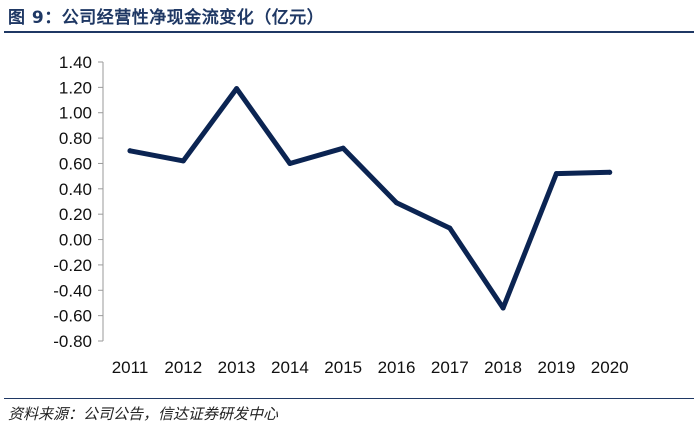 This screenshot has width=699, height=431. I want to click on x-tick-label: 2019, so click(556, 367).